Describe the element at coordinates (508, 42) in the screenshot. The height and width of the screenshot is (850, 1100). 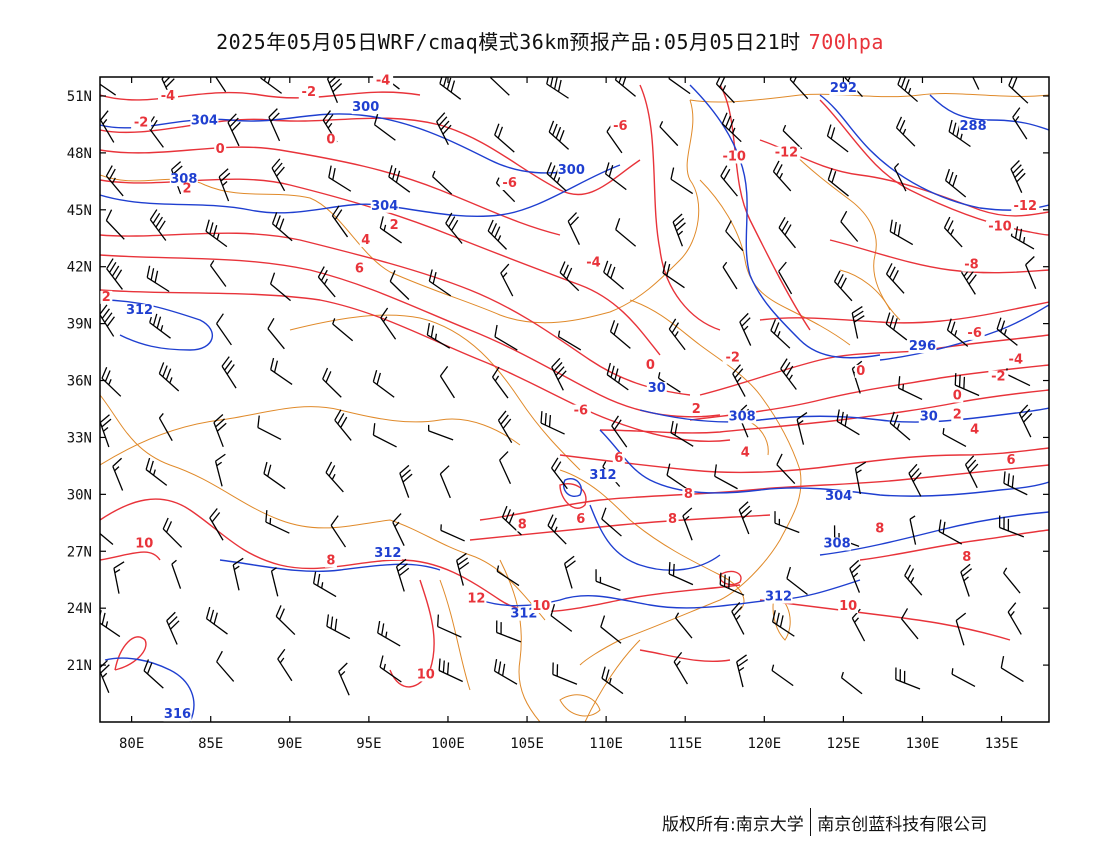
I see `title-main: 2025年05月05日WRF/cmaq模式36km预报产品:05月05日21时` at that location.